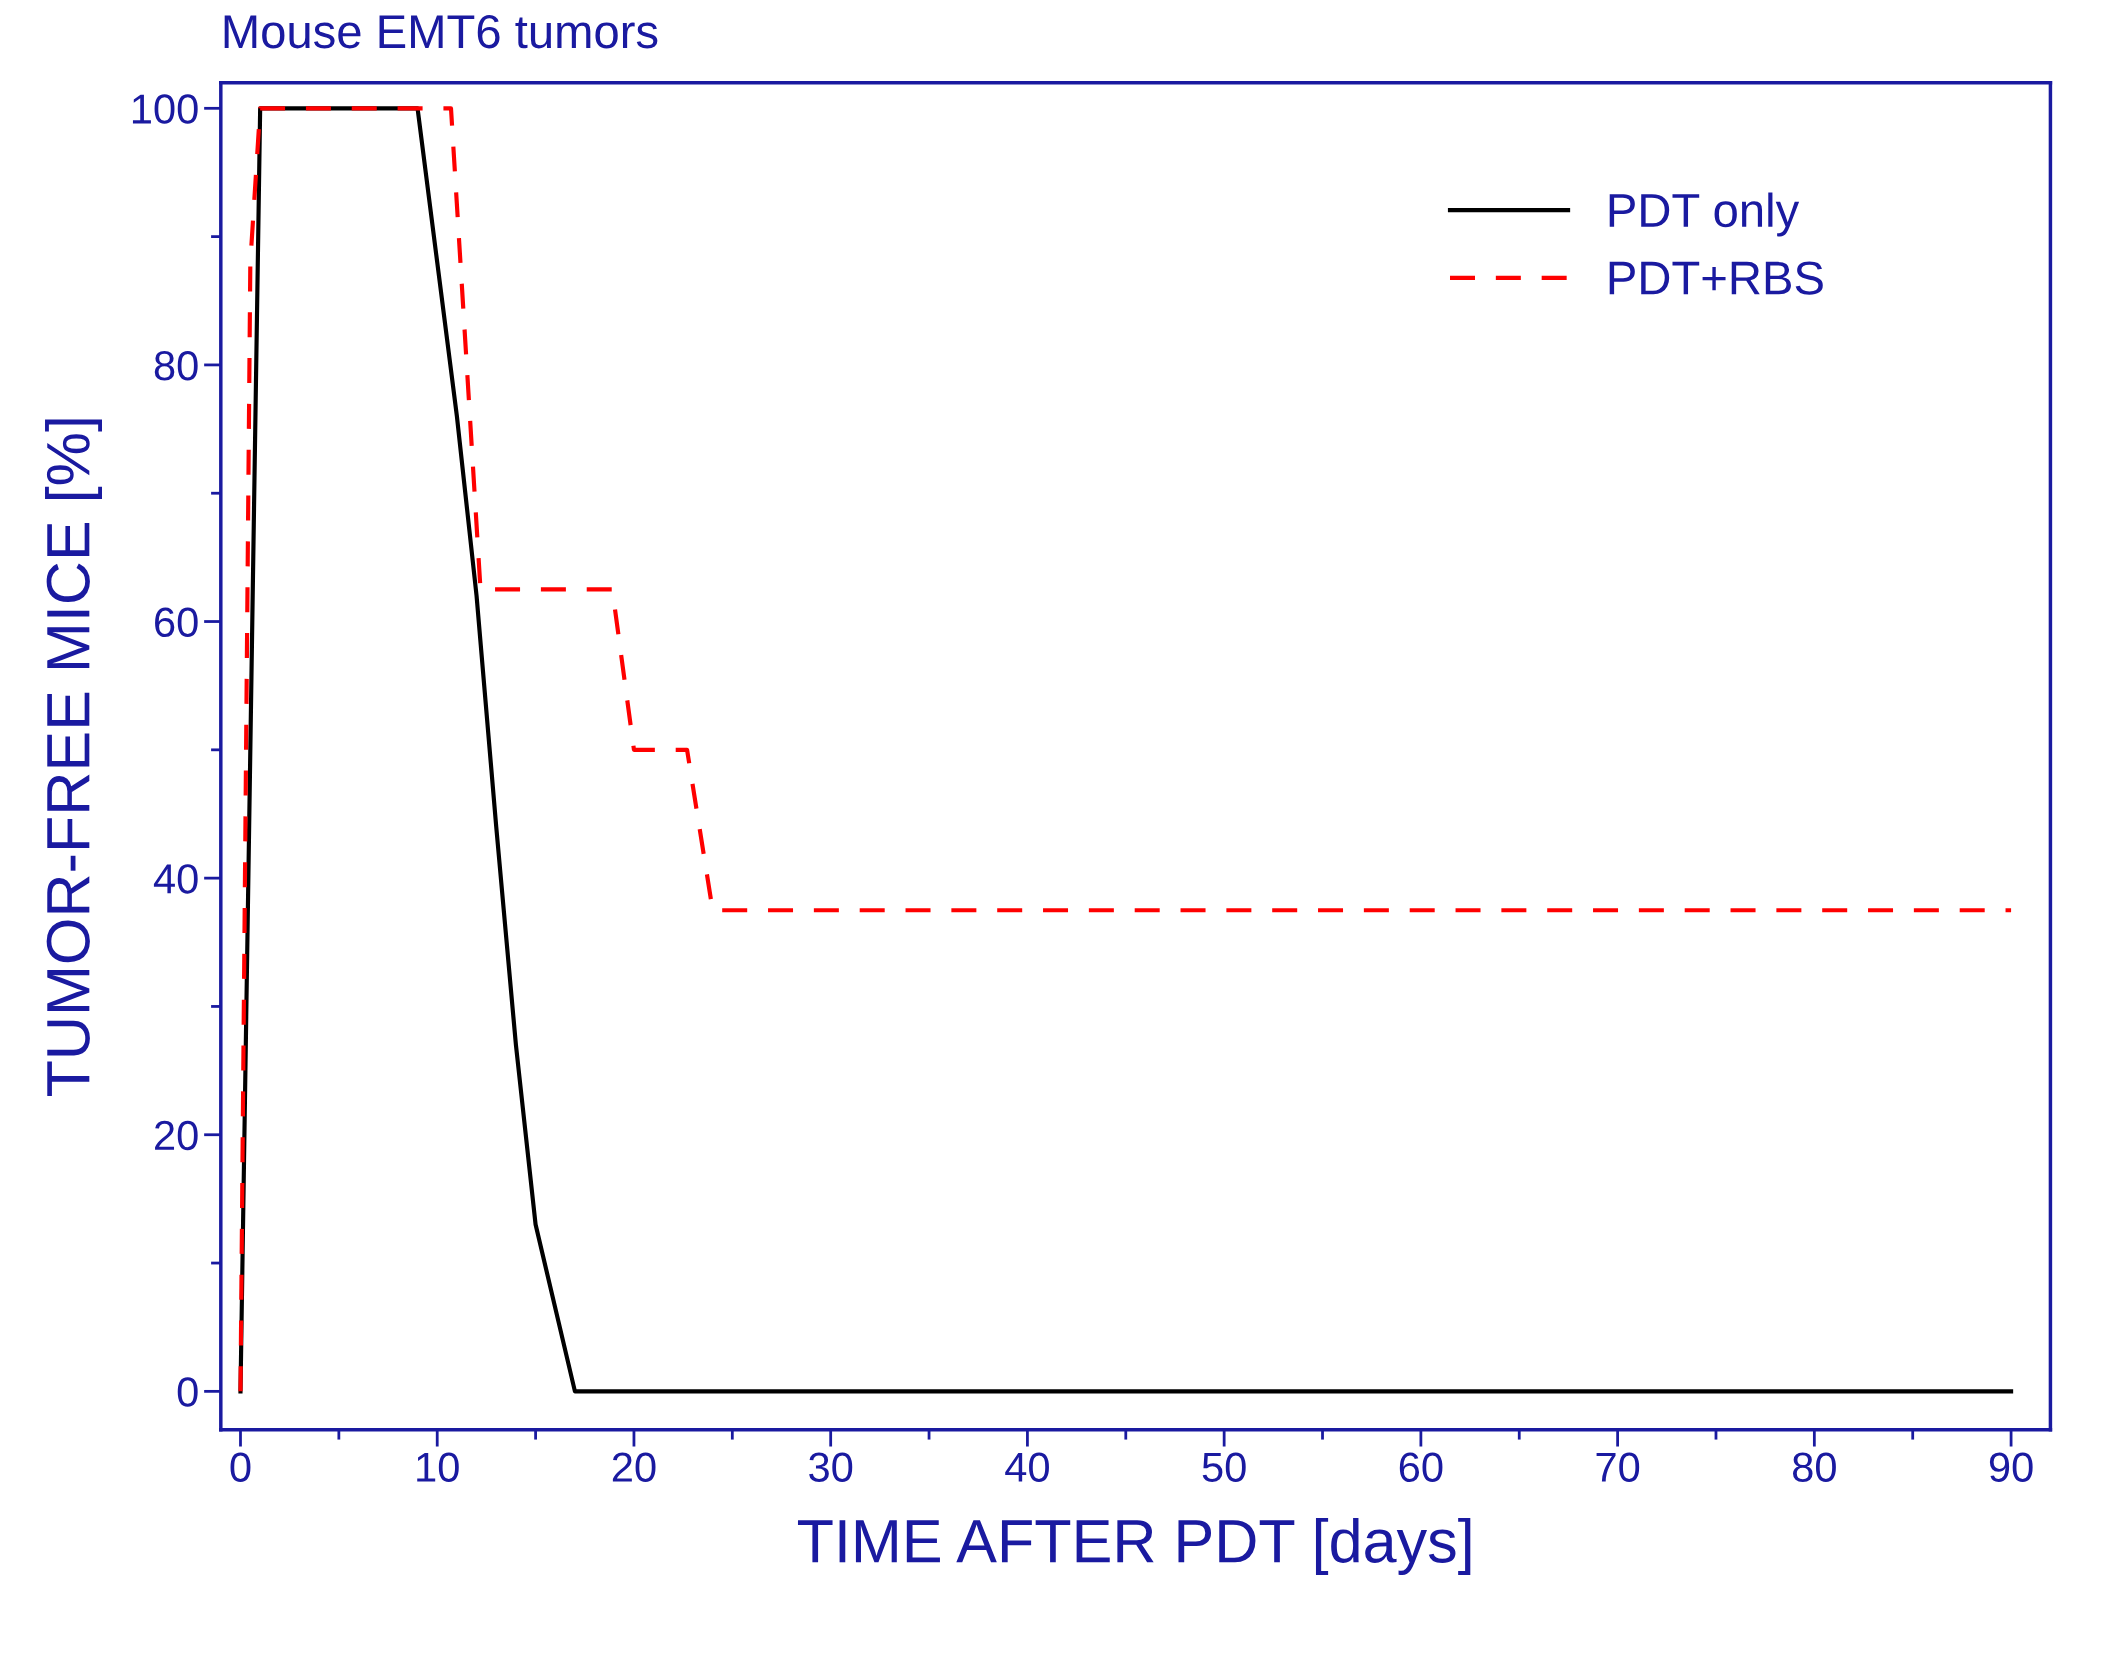 The image size is (2103, 1653). Describe the element at coordinates (441, 31) in the screenshot. I see `chart-title: Mouse EMT6 tumors` at that location.